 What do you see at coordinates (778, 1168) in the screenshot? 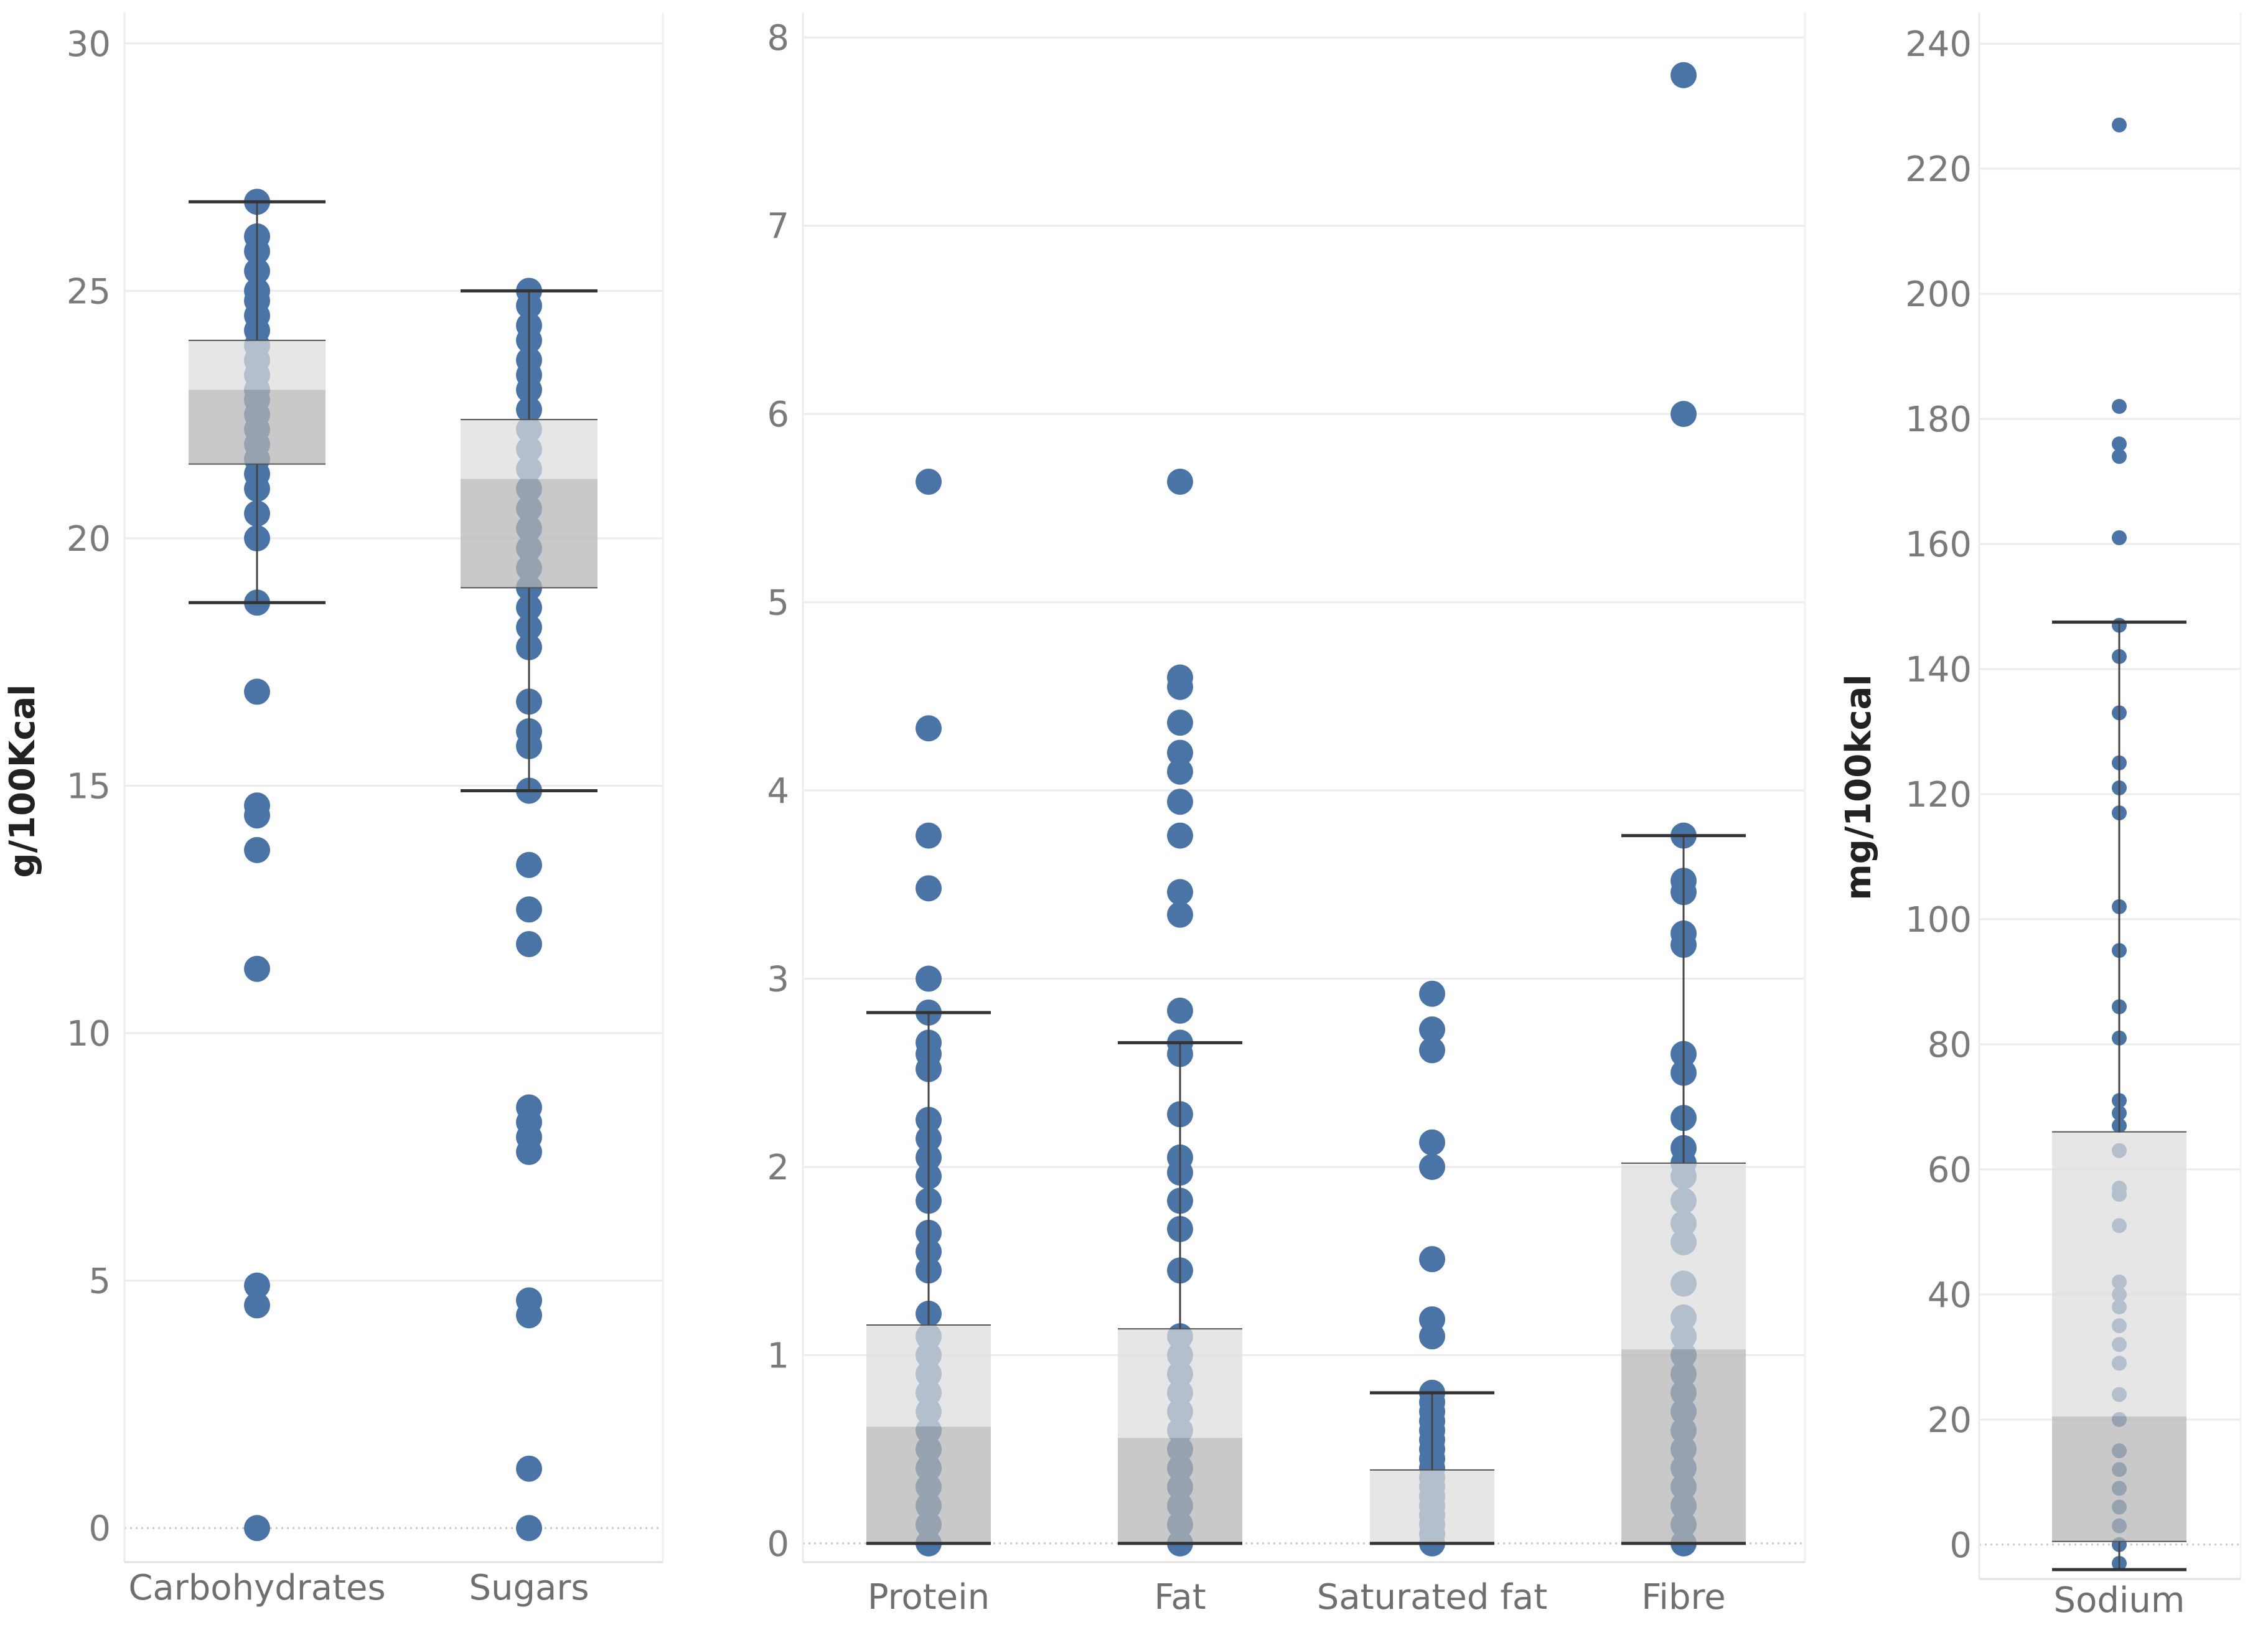
I see `y-tick-label: 2` at bounding box center [778, 1168].